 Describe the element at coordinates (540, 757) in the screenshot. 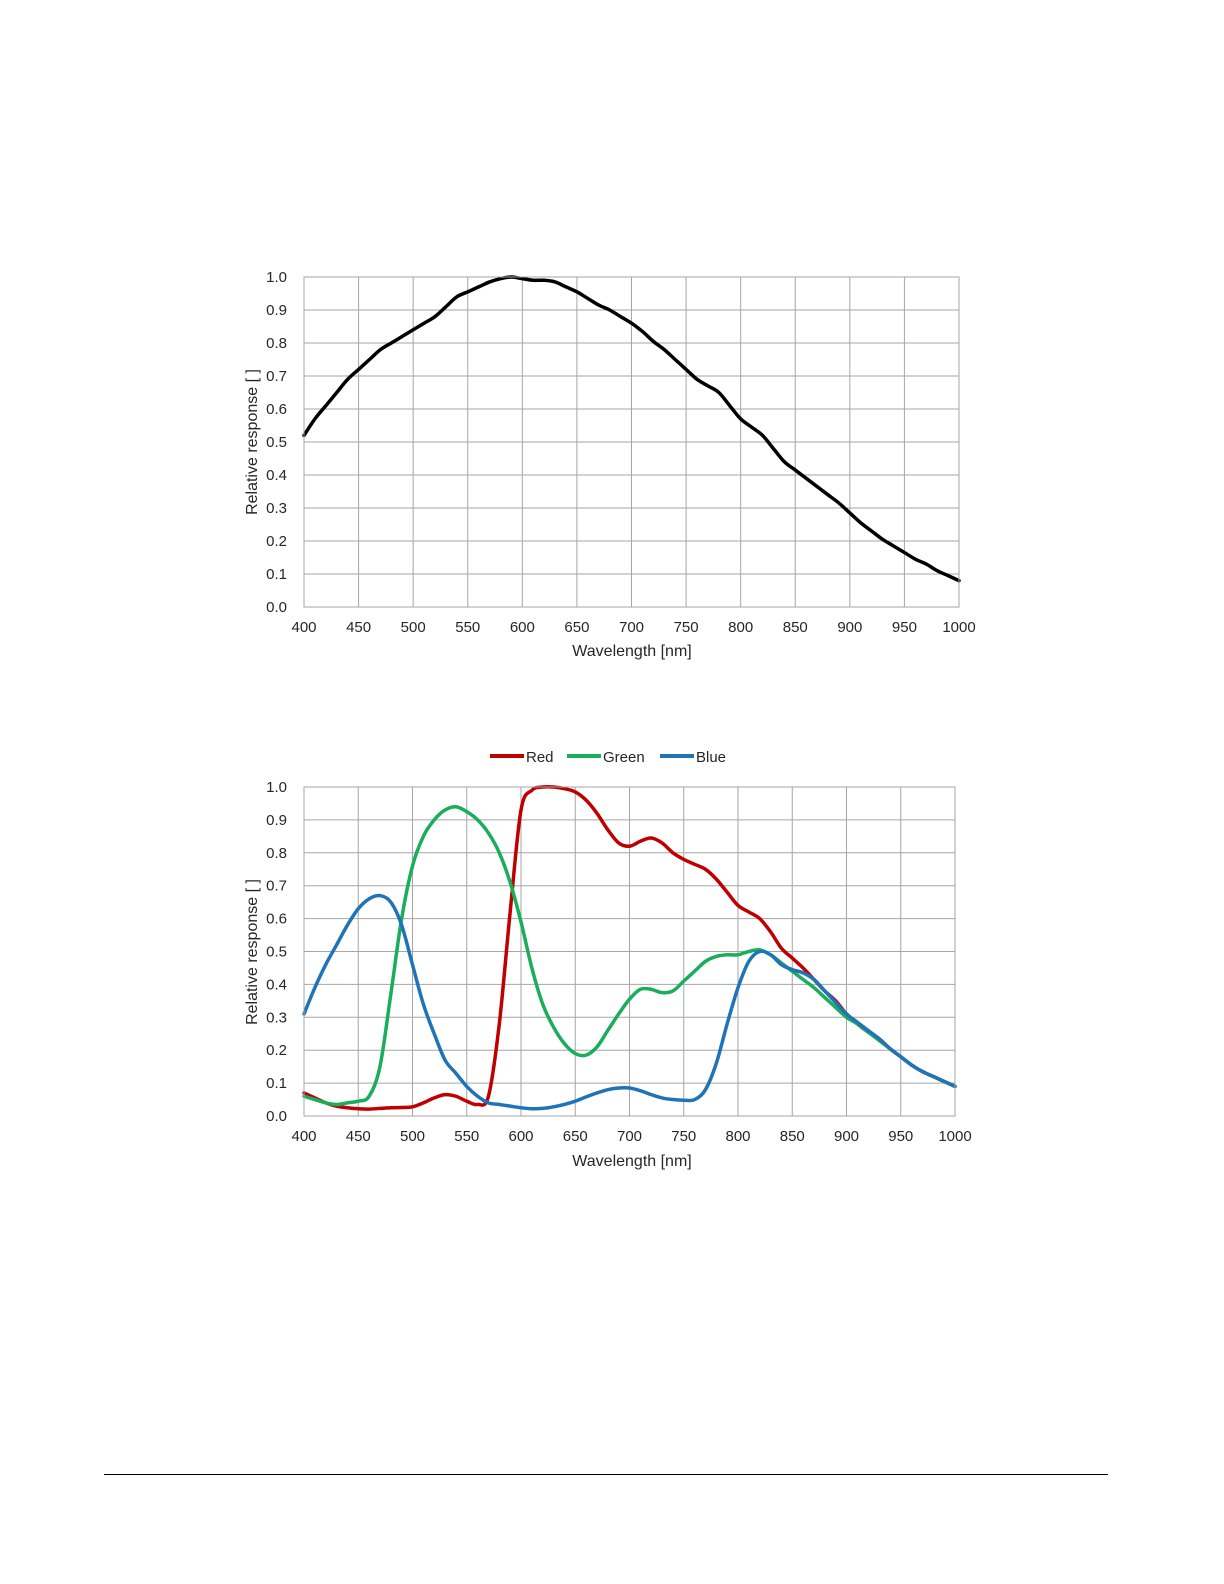

I see `legend-label-red: Red` at that location.